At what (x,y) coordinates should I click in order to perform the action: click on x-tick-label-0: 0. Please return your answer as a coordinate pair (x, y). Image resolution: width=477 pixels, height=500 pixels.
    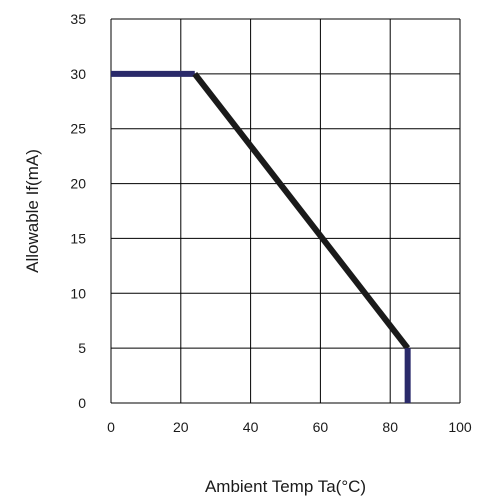
    Looking at the image, I should click on (111, 427).